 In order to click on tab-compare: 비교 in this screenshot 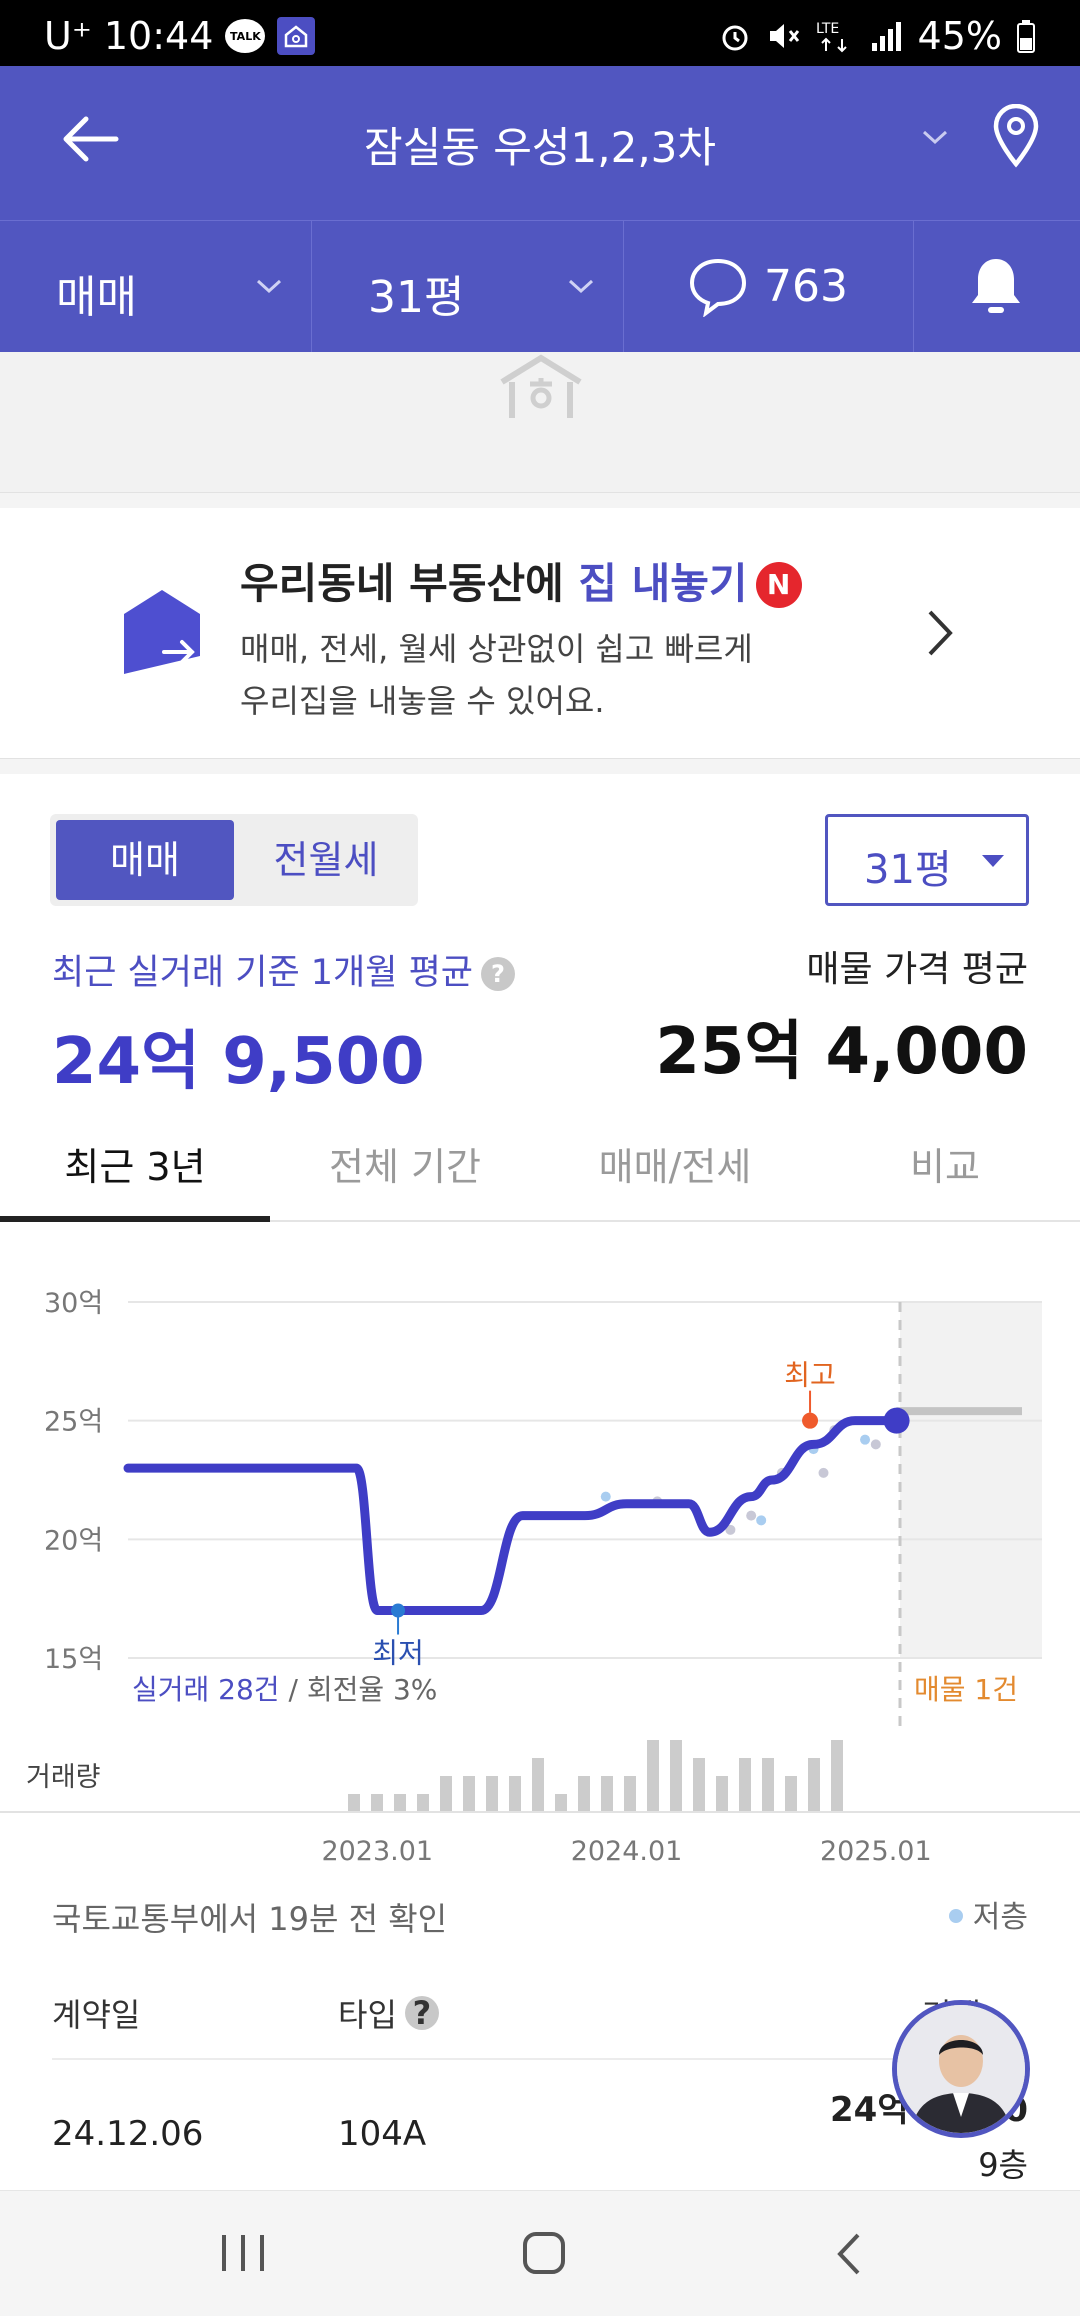, I will do `click(945, 1167)`.